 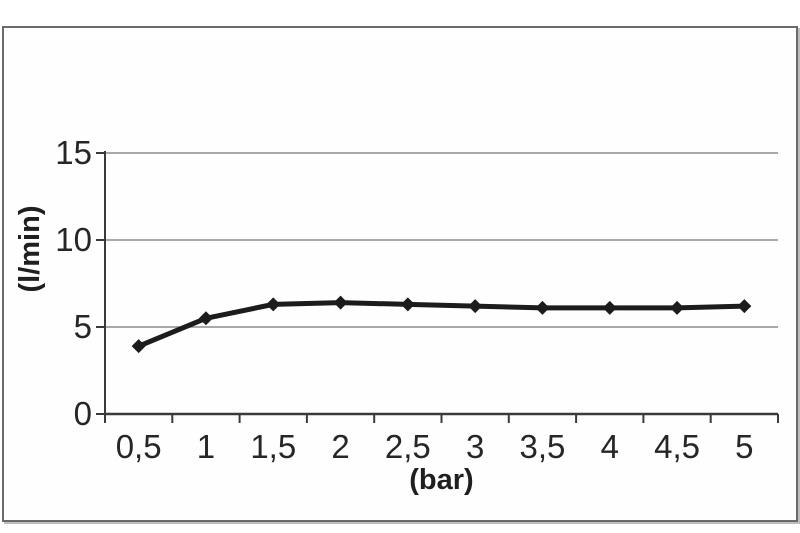 I want to click on x-tick-label: 1,5, so click(x=273, y=446).